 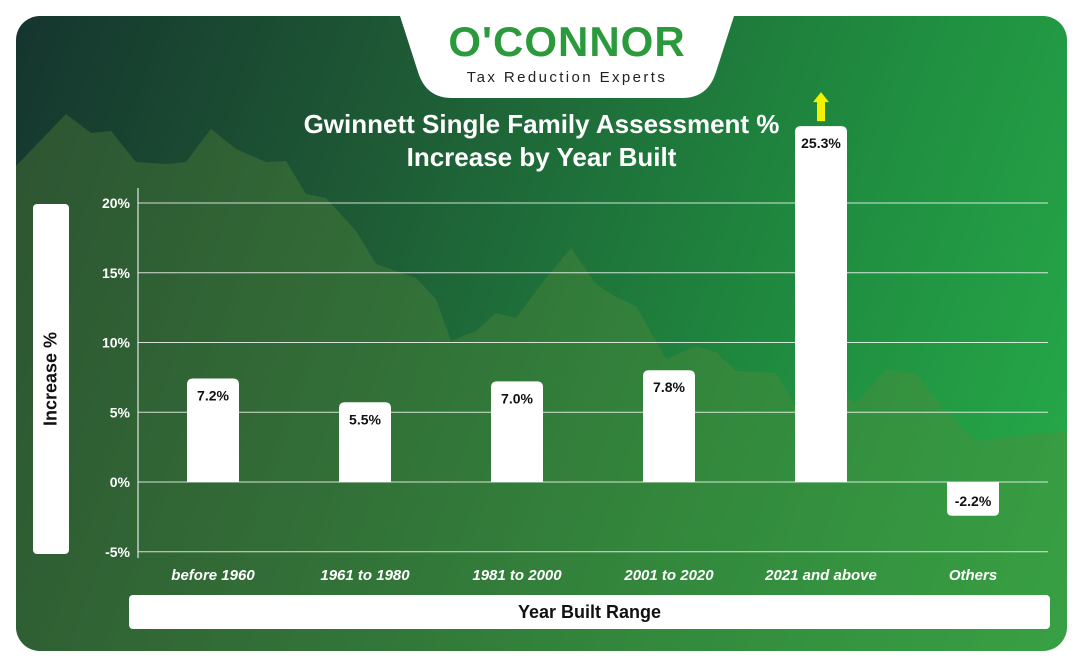 I want to click on bar-value-label: -2.2%, so click(x=973, y=501).